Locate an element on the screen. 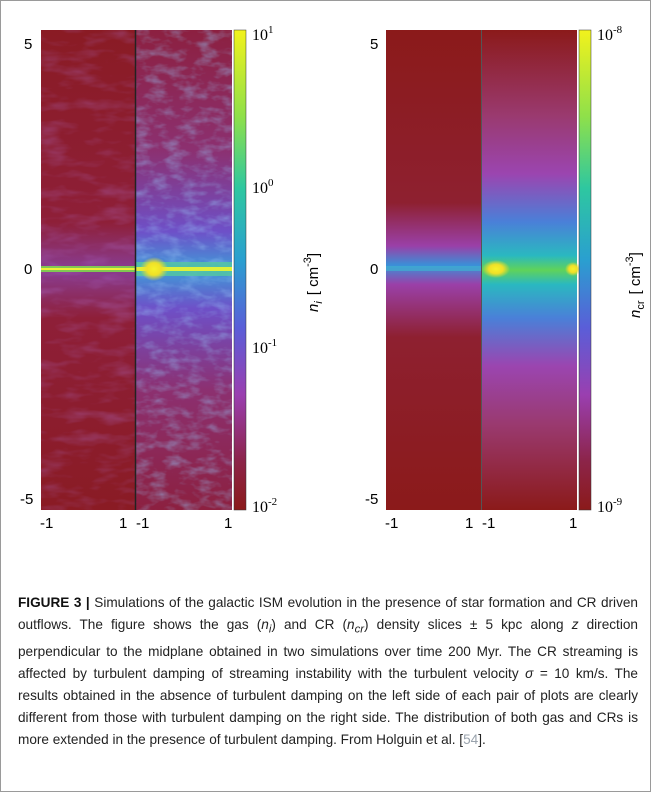  cr-colorbar-label: ncr[ cm-3] is located at coordinates (635, 285).